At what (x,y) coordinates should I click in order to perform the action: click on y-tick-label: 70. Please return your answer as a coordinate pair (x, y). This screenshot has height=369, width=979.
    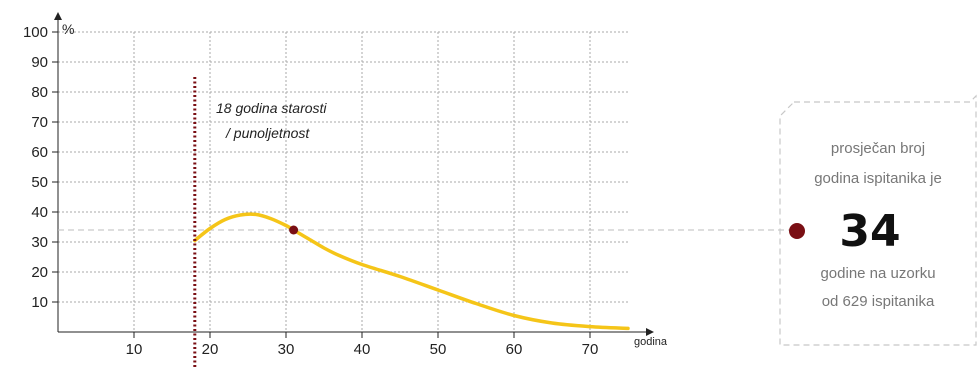
    Looking at the image, I should click on (39, 122).